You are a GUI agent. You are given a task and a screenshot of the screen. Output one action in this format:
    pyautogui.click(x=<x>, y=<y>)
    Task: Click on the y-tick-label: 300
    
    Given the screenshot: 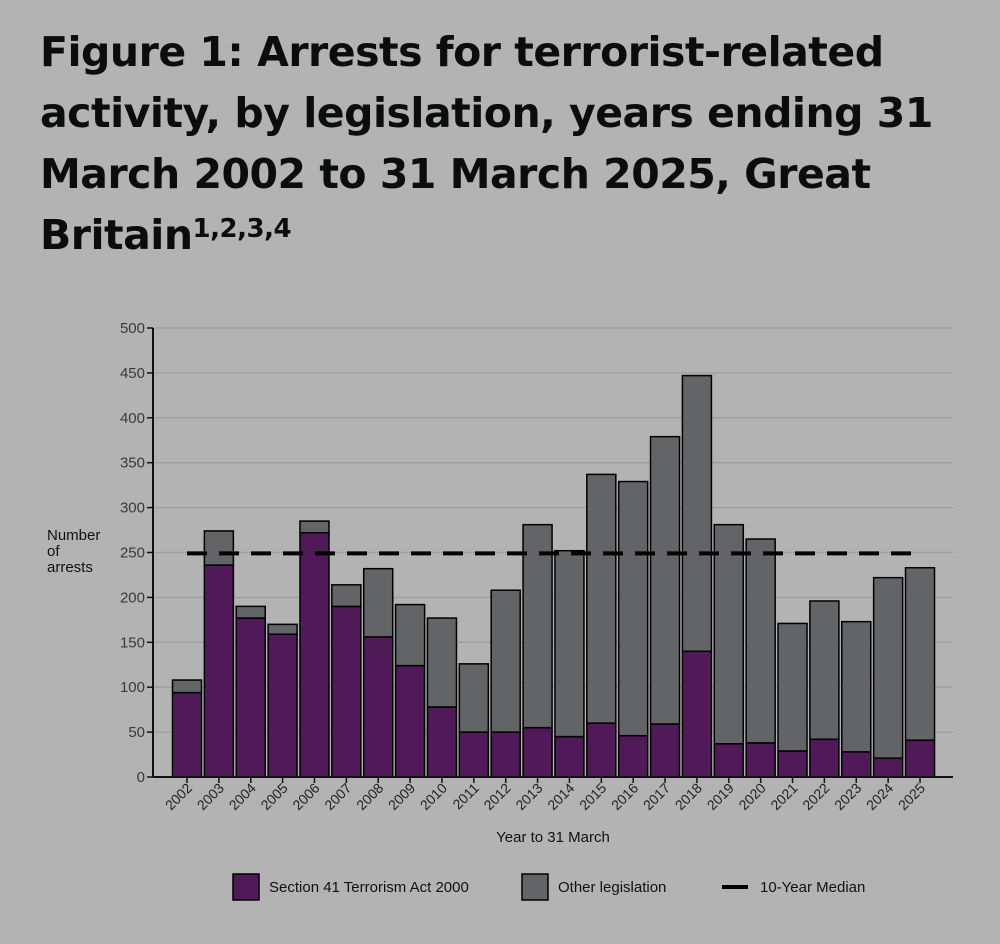 What is the action you would take?
    pyautogui.click(x=132, y=508)
    